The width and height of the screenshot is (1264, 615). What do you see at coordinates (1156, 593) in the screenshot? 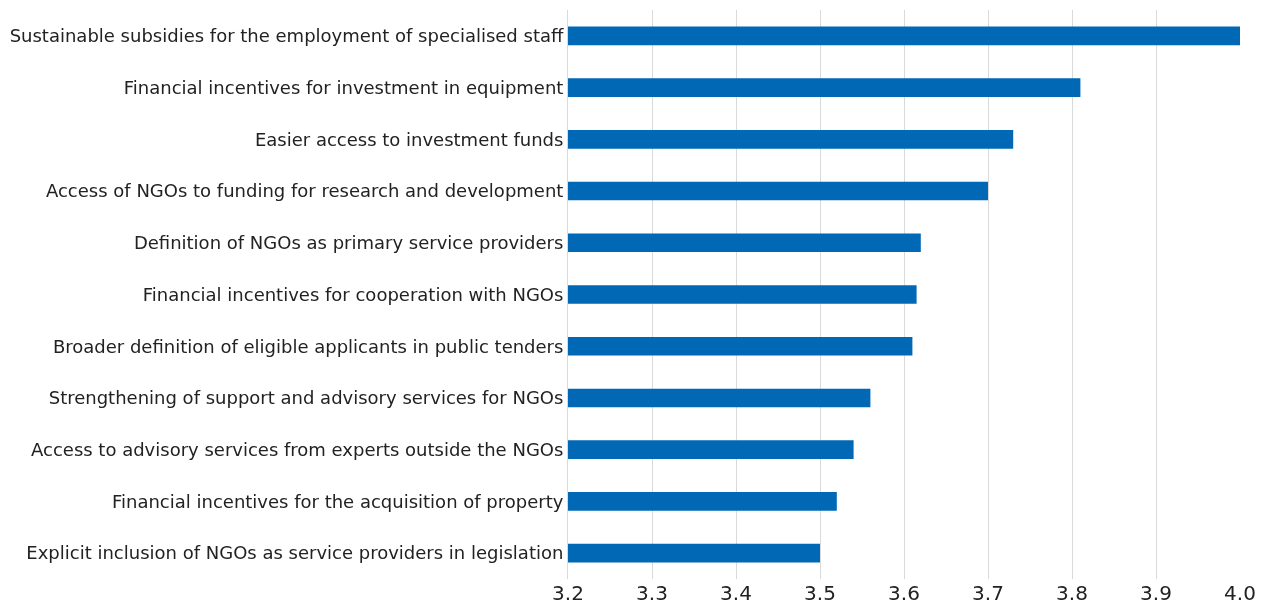
I see `x-tick-label: 3.9` at bounding box center [1156, 593].